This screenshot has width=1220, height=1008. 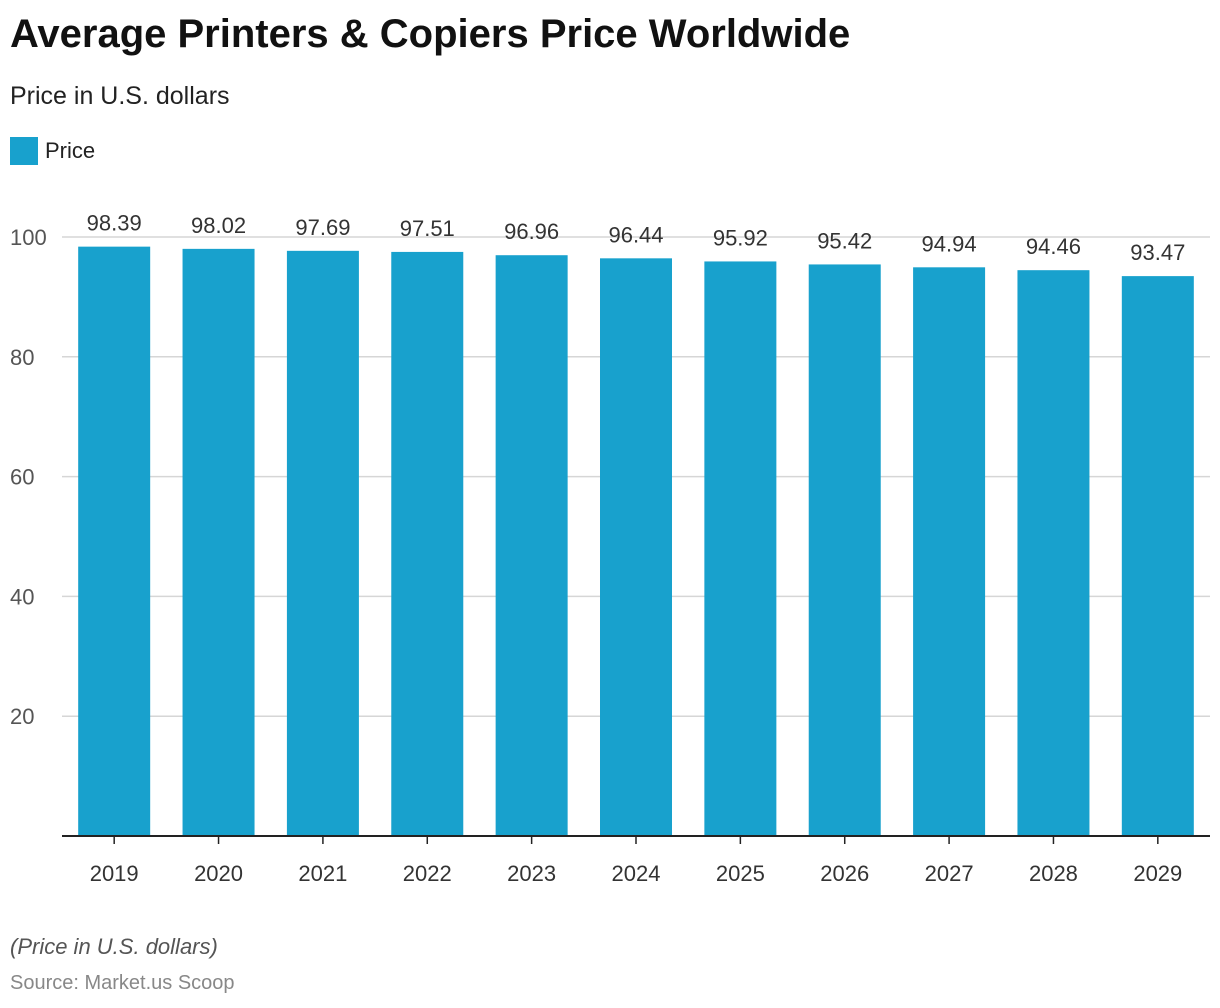 I want to click on footnote: (Price in U.S. dollars), so click(x=114, y=946).